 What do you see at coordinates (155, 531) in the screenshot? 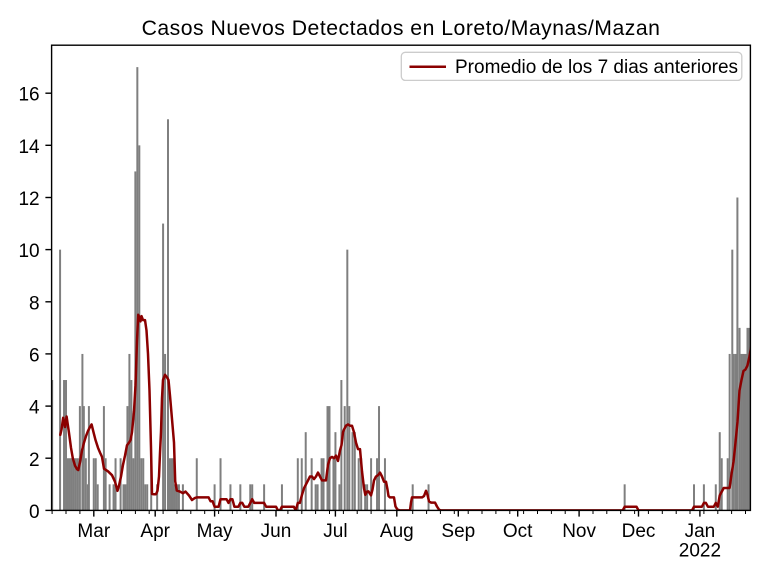
I see `svg-text: Apr` at bounding box center [155, 531].